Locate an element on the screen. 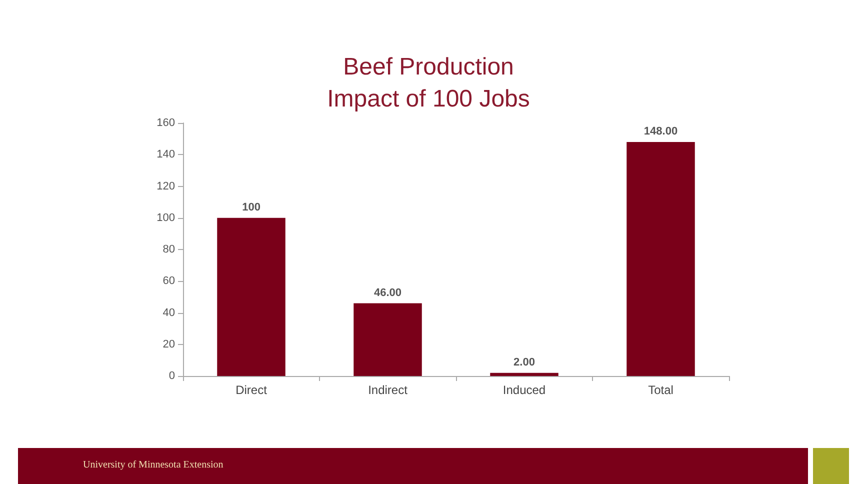 The width and height of the screenshot is (857, 484). x-tick-label: Indirect is located at coordinates (388, 390).